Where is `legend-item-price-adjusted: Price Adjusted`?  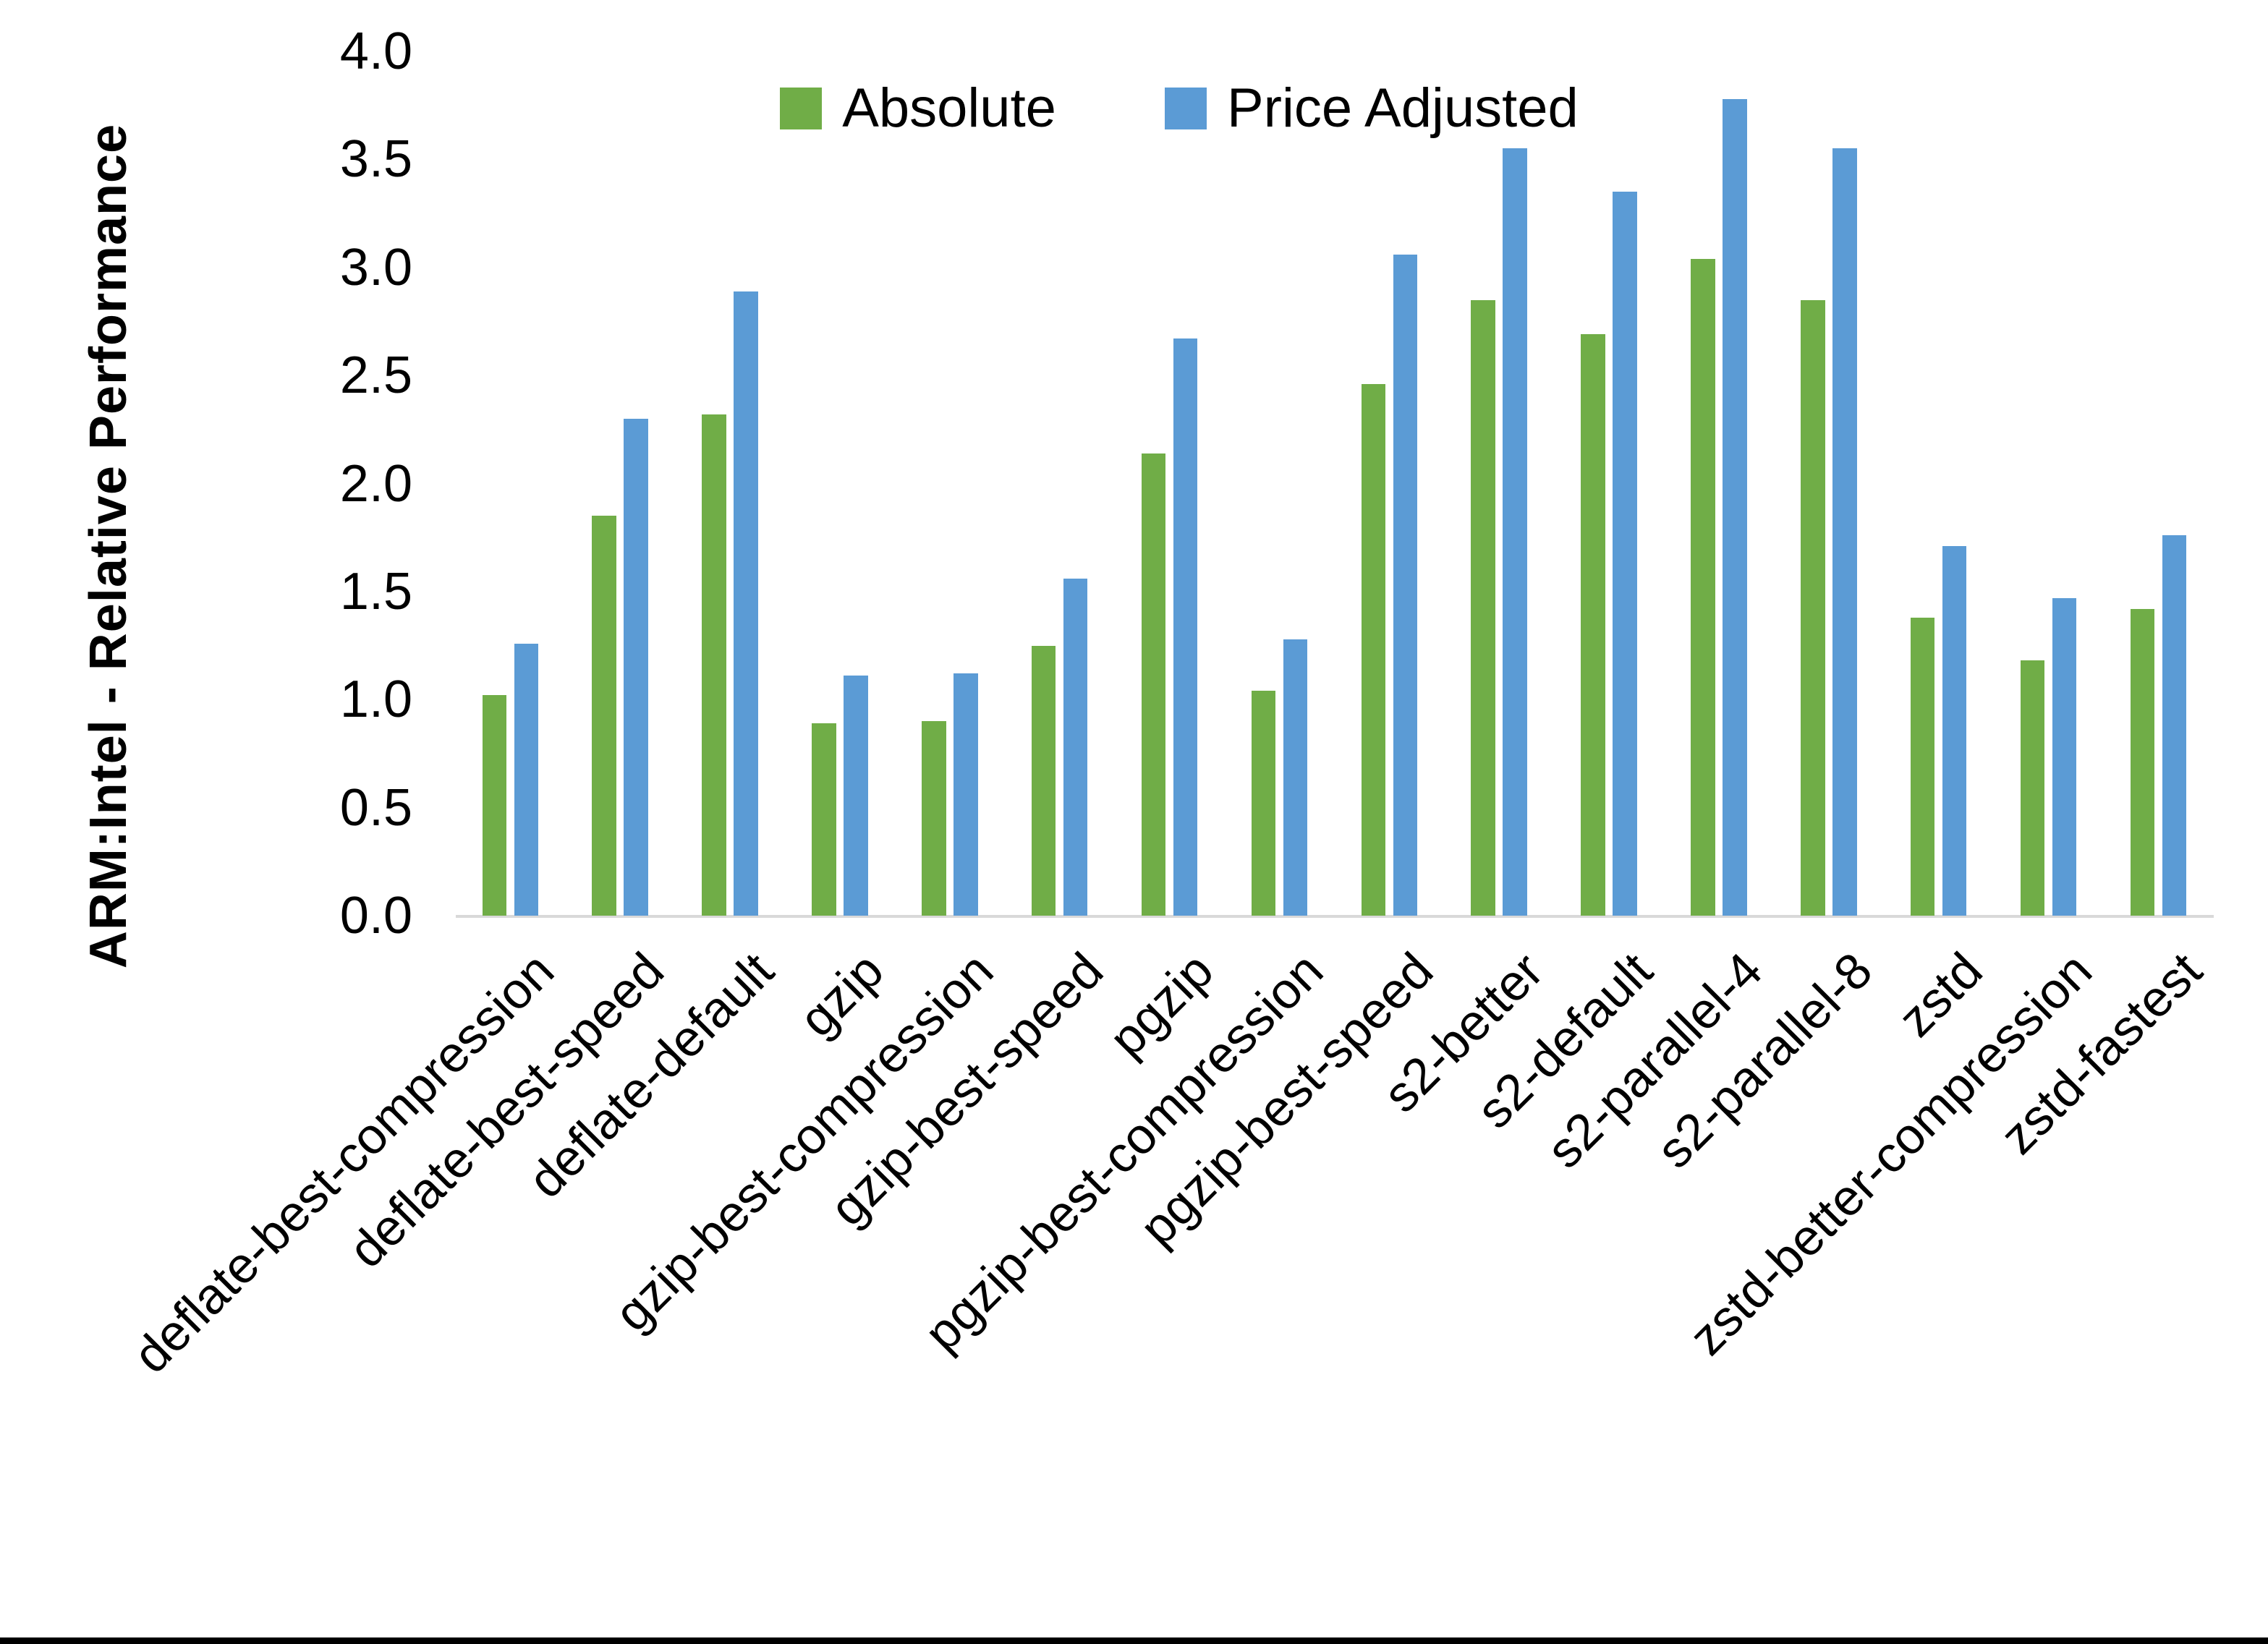
legend-item-price-adjusted: Price Adjusted is located at coordinates (1371, 108).